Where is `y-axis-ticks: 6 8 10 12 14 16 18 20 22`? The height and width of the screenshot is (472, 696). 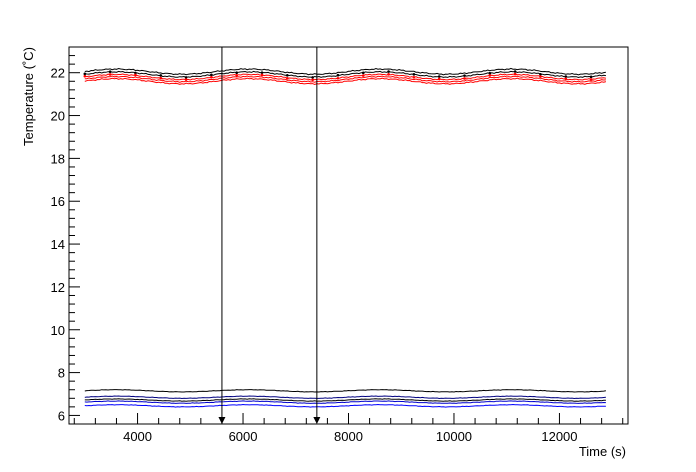
y-axis-ticks: 6 8 10 12 14 16 18 20 22 is located at coordinates (65, 235).